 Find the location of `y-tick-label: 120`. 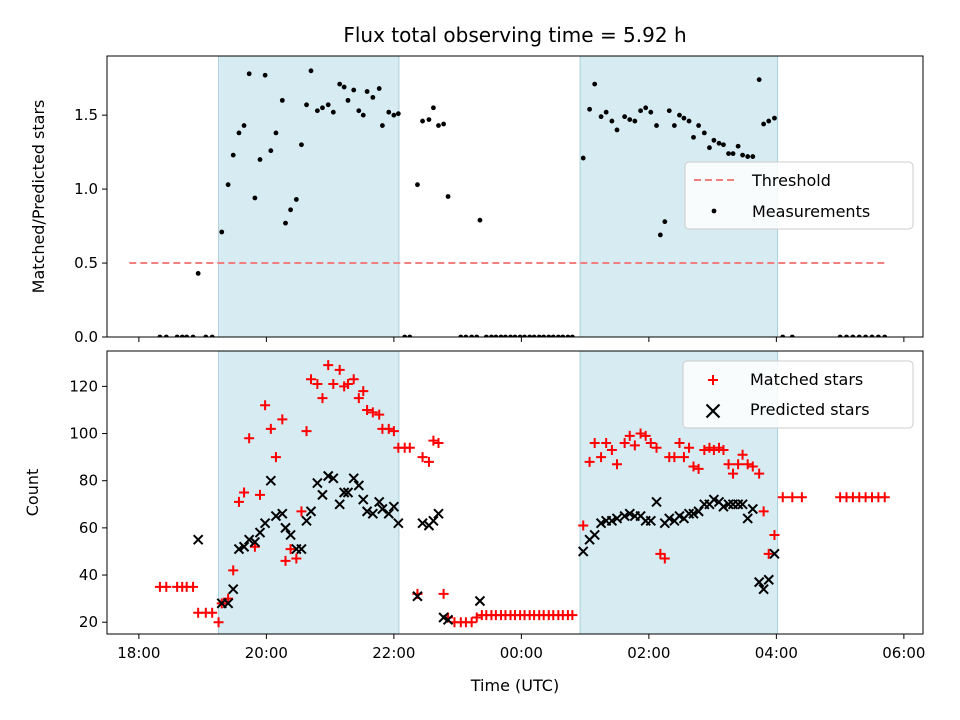

y-tick-label: 120 is located at coordinates (83, 386).